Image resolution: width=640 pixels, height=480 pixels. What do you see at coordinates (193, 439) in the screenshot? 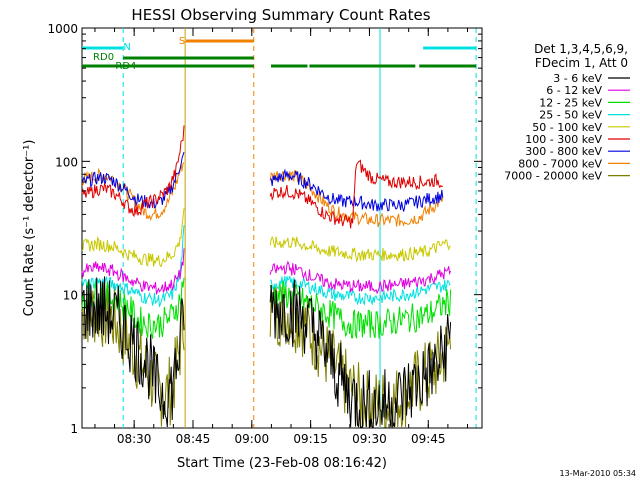
I see `x-tick-label-1: 08:45` at bounding box center [193, 439].